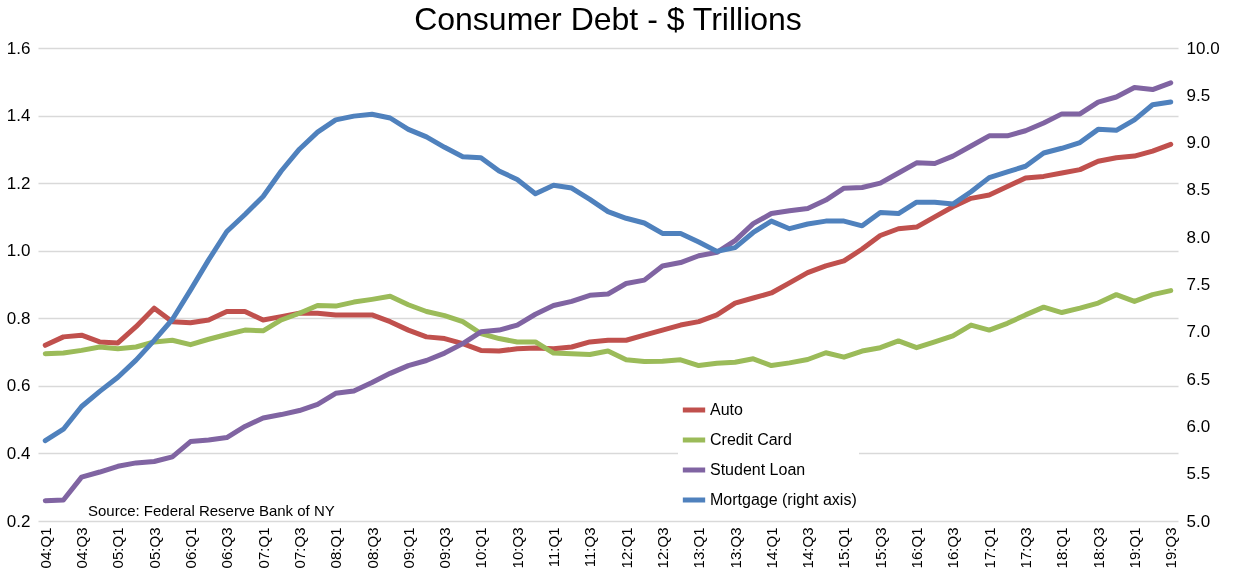  Describe the element at coordinates (190, 548) in the screenshot. I see `x-tick-label: 06:Q1` at that location.